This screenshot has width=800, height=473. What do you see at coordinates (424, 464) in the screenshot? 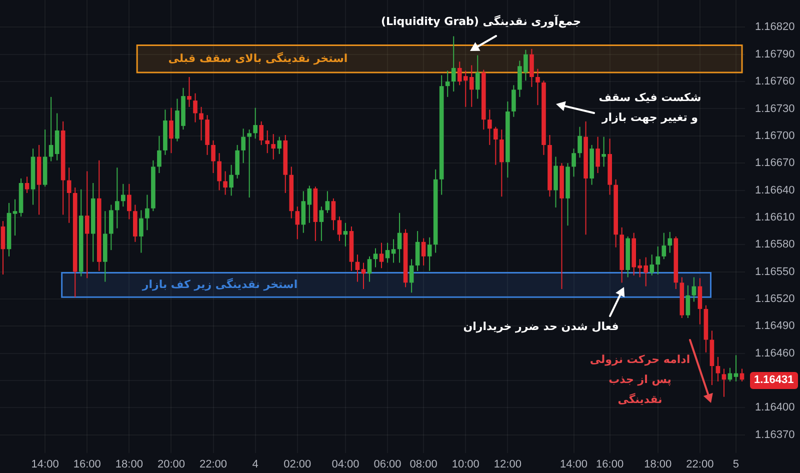
I see `x-tick-label: 08:00` at bounding box center [424, 464].